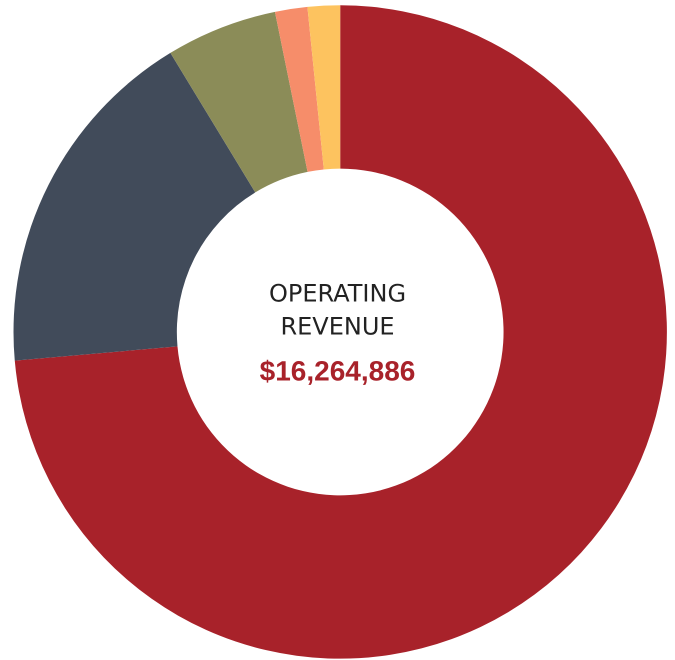 The width and height of the screenshot is (675, 660). What do you see at coordinates (337, 310) in the screenshot?
I see `text: OPERATING REVENUE` at bounding box center [337, 310].